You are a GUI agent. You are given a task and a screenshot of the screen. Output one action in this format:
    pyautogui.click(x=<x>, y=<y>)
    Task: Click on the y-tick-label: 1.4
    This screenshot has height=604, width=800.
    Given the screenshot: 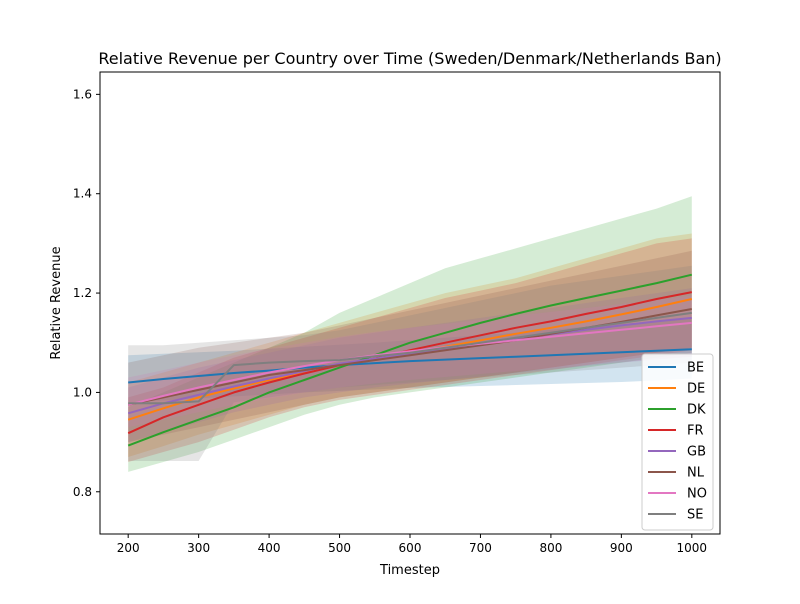 What is the action you would take?
    pyautogui.click(x=82, y=194)
    